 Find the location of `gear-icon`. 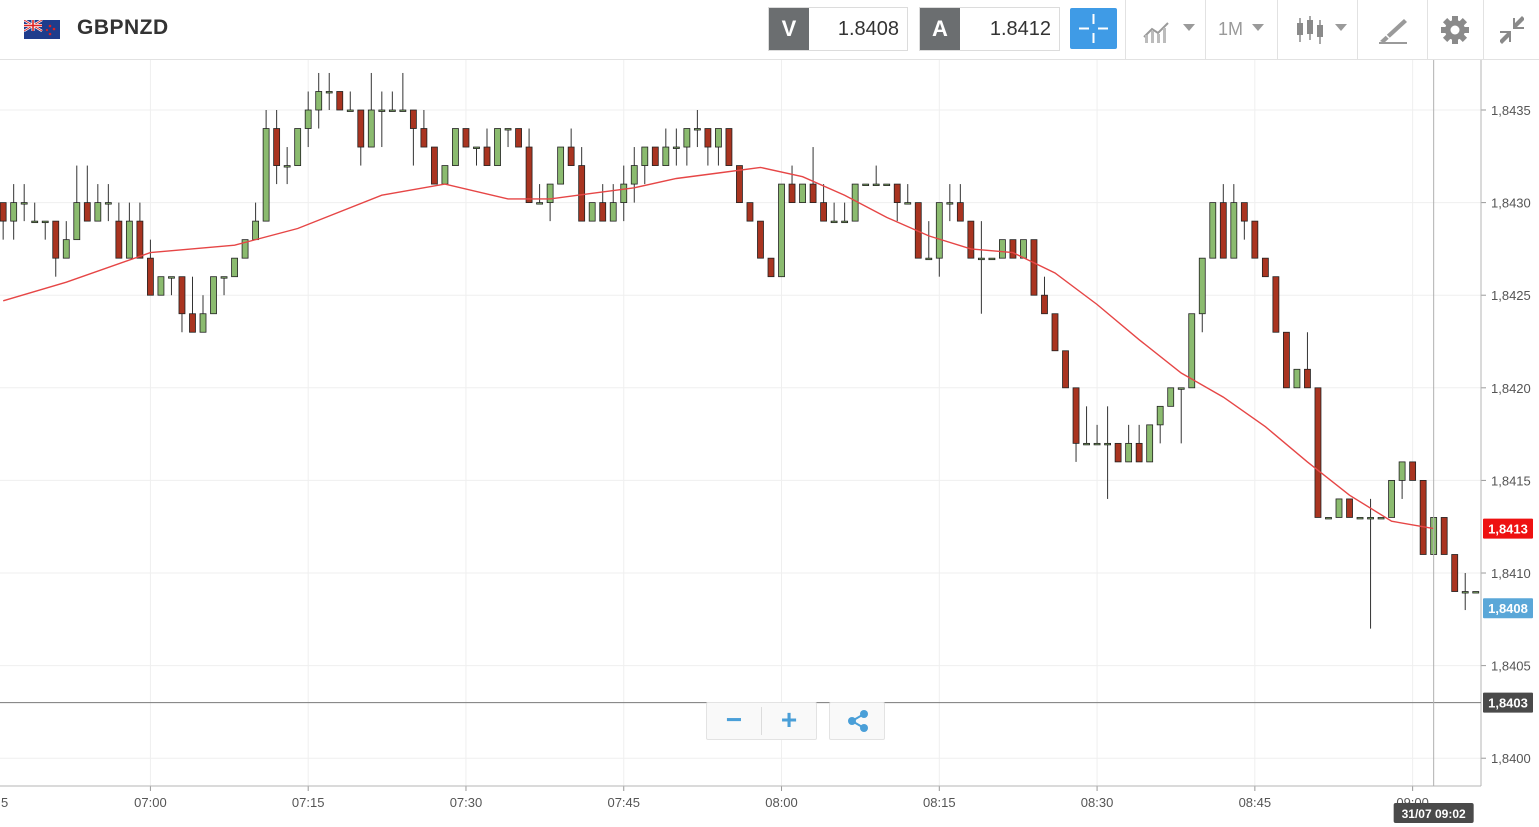

gear-icon is located at coordinates (1455, 30).